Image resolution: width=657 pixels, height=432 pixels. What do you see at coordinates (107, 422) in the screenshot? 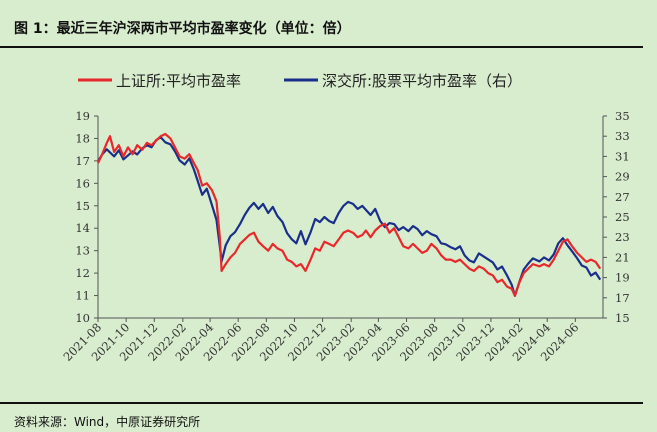
I see `source-note: 资料来源：Wind，中原证券研究所` at bounding box center [107, 422].